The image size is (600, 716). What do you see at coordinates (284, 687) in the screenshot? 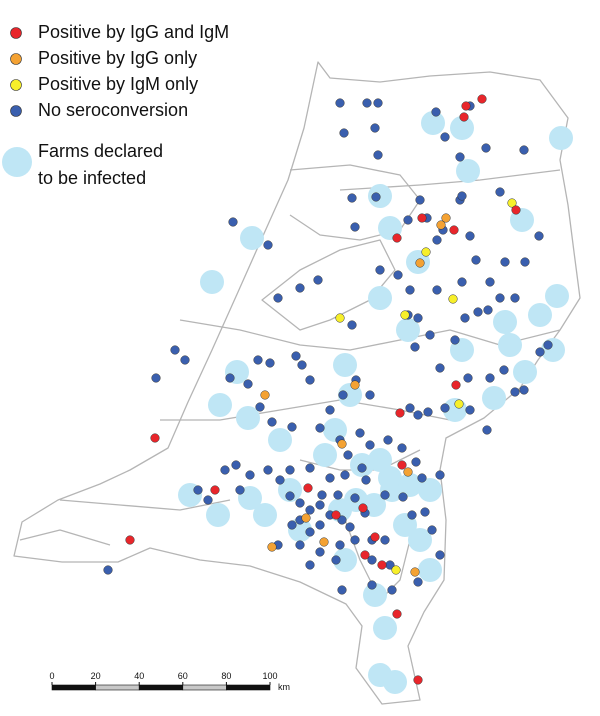
I see `scale-unit: km` at bounding box center [284, 687].